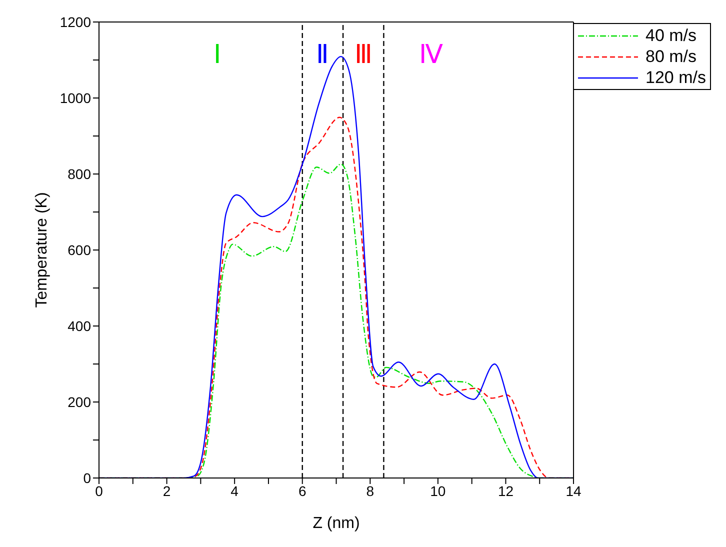  Describe the element at coordinates (80, 402) in the screenshot. I see `y-tick-label: 200` at that location.